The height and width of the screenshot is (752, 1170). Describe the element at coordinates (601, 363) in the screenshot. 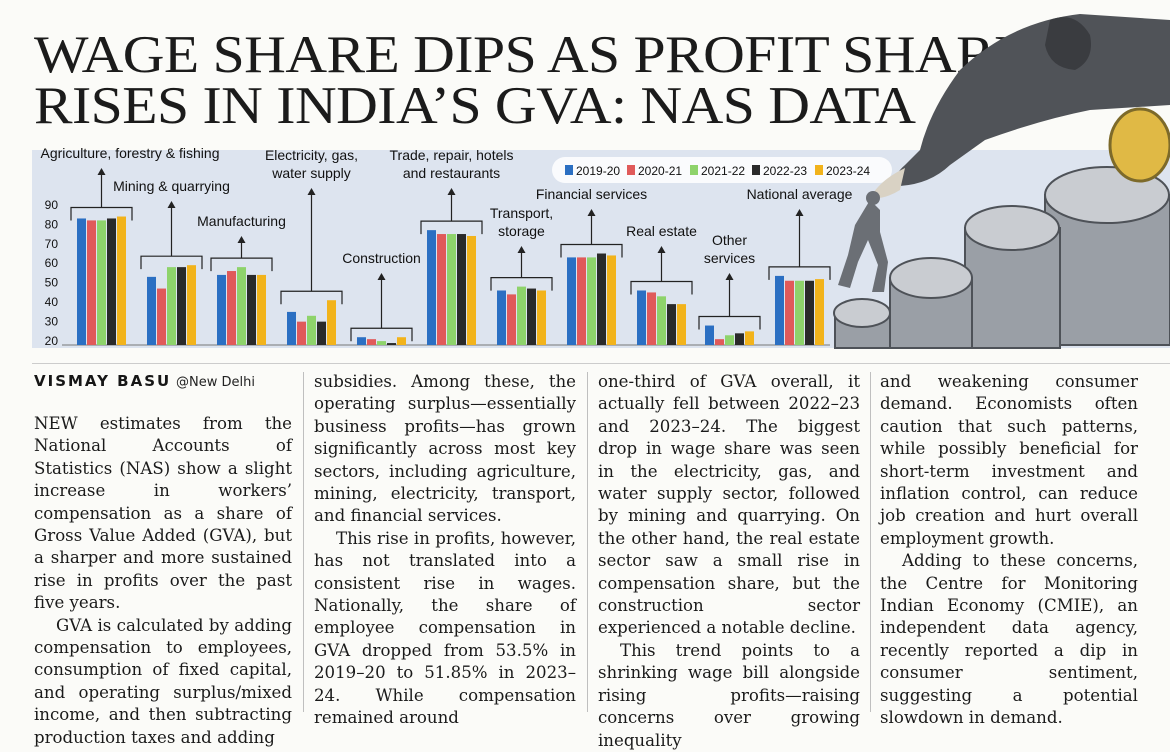

I see `section-divider` at that location.